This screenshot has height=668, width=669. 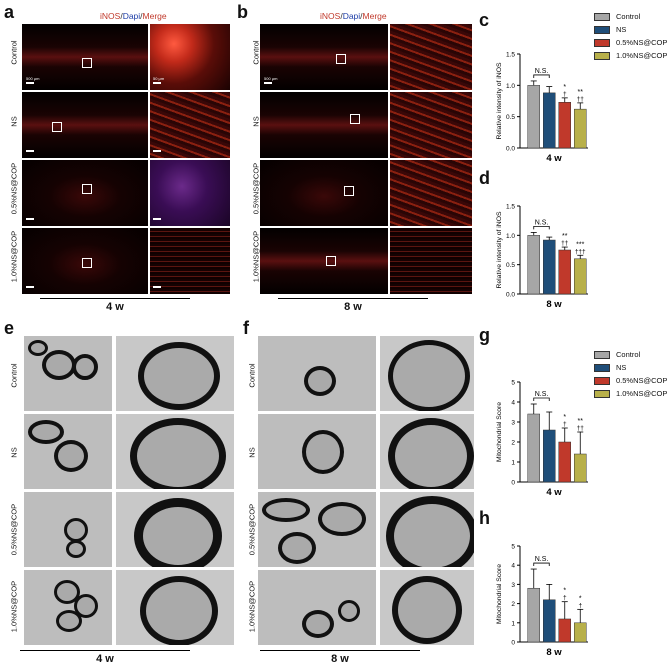 What do you see at coordinates (9, 328) in the screenshot?
I see `panel-label-e: e` at bounding box center [9, 328].